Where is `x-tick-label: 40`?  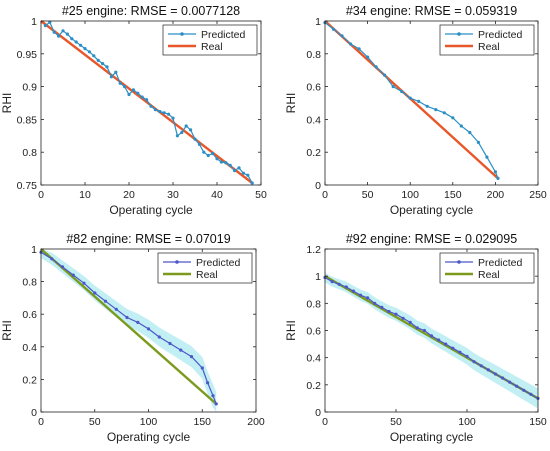
x-tick-label: 40 is located at coordinates (217, 195).